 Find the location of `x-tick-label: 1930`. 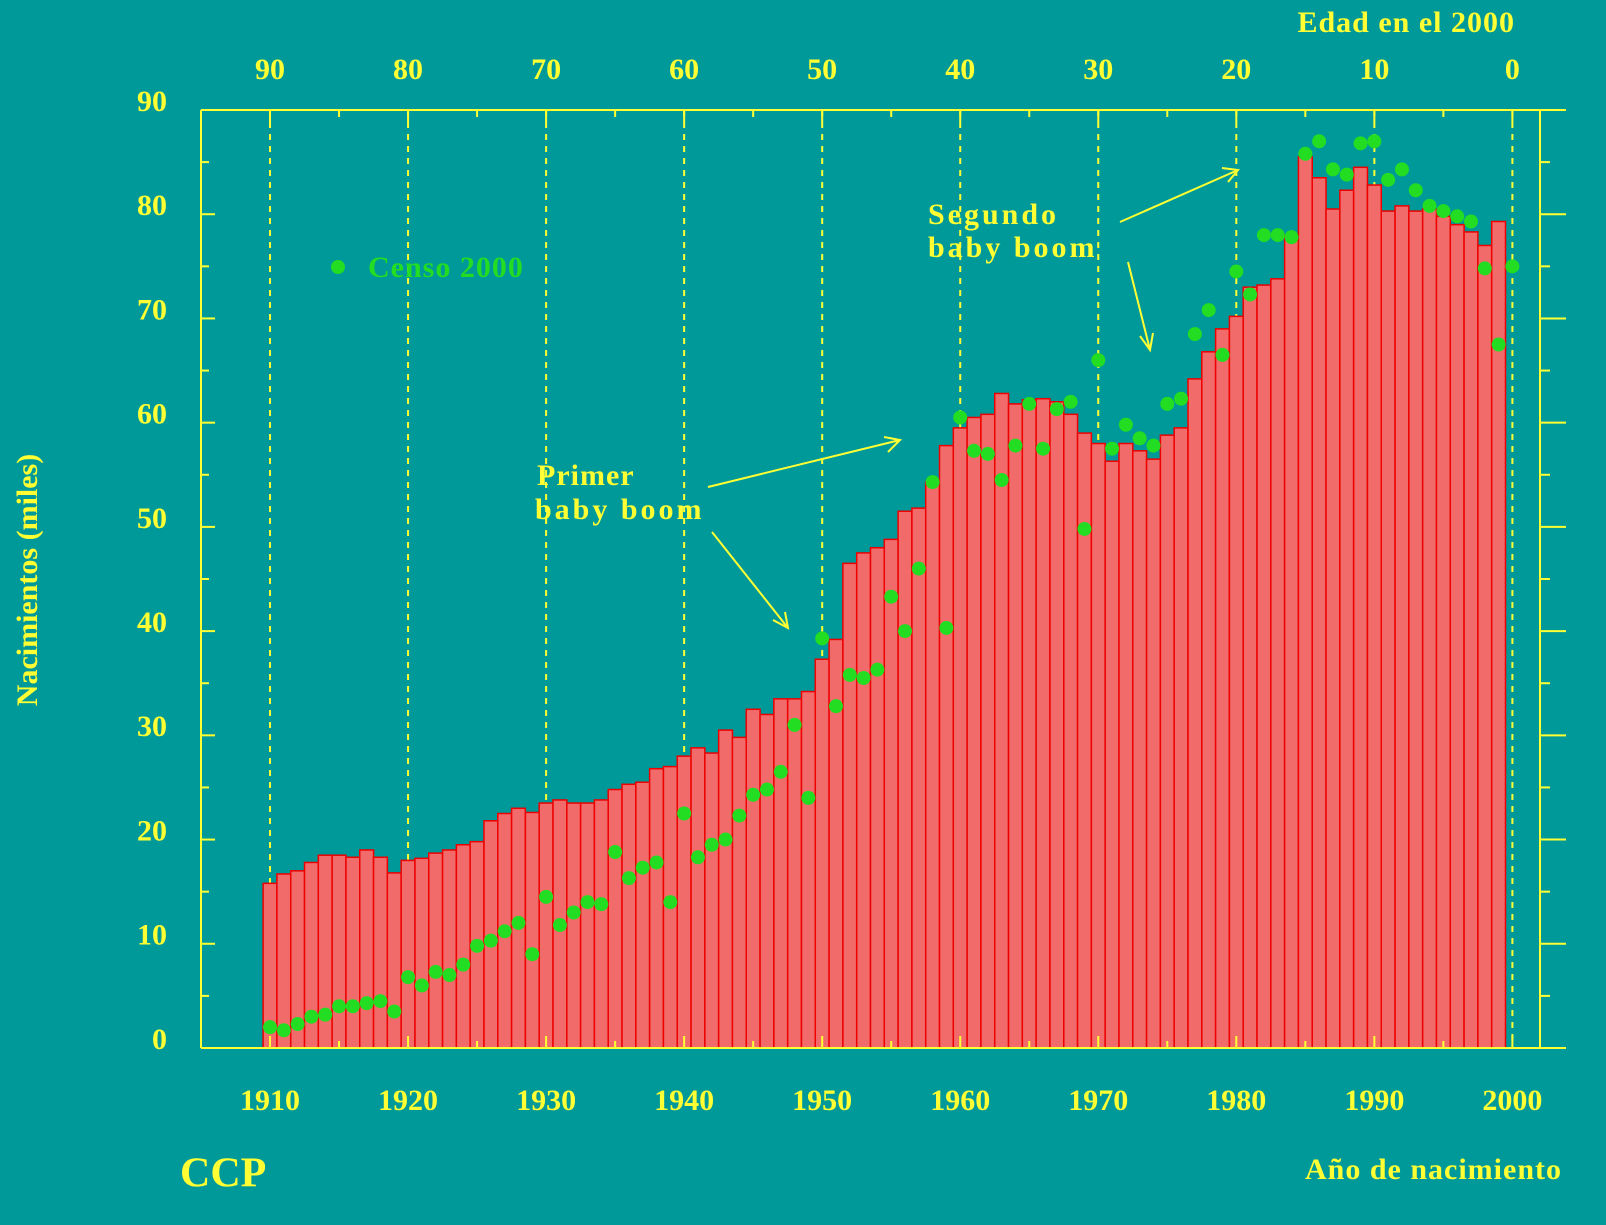

x-tick-label: 1930 is located at coordinates (546, 1100).